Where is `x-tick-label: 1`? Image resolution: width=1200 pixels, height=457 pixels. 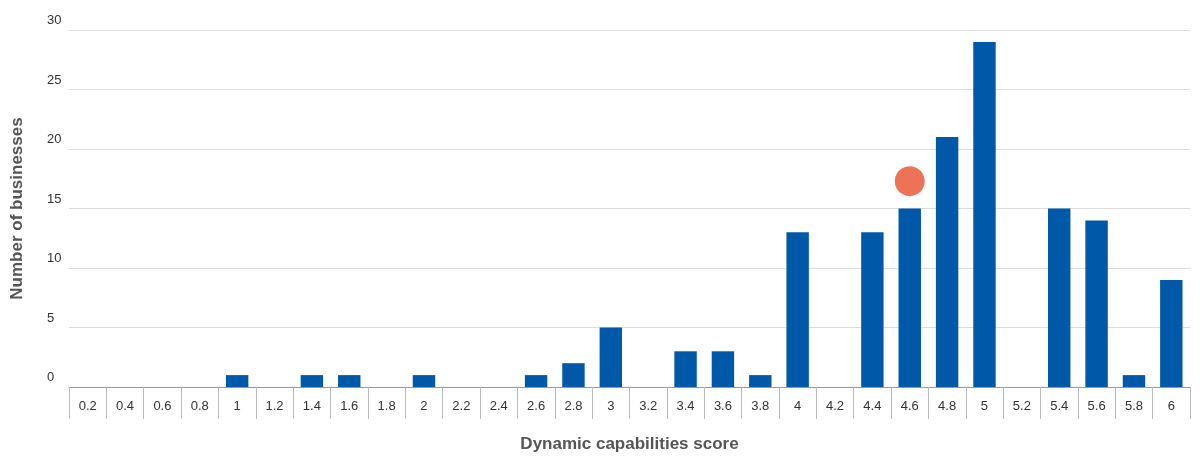 x-tick-label: 1 is located at coordinates (237, 405).